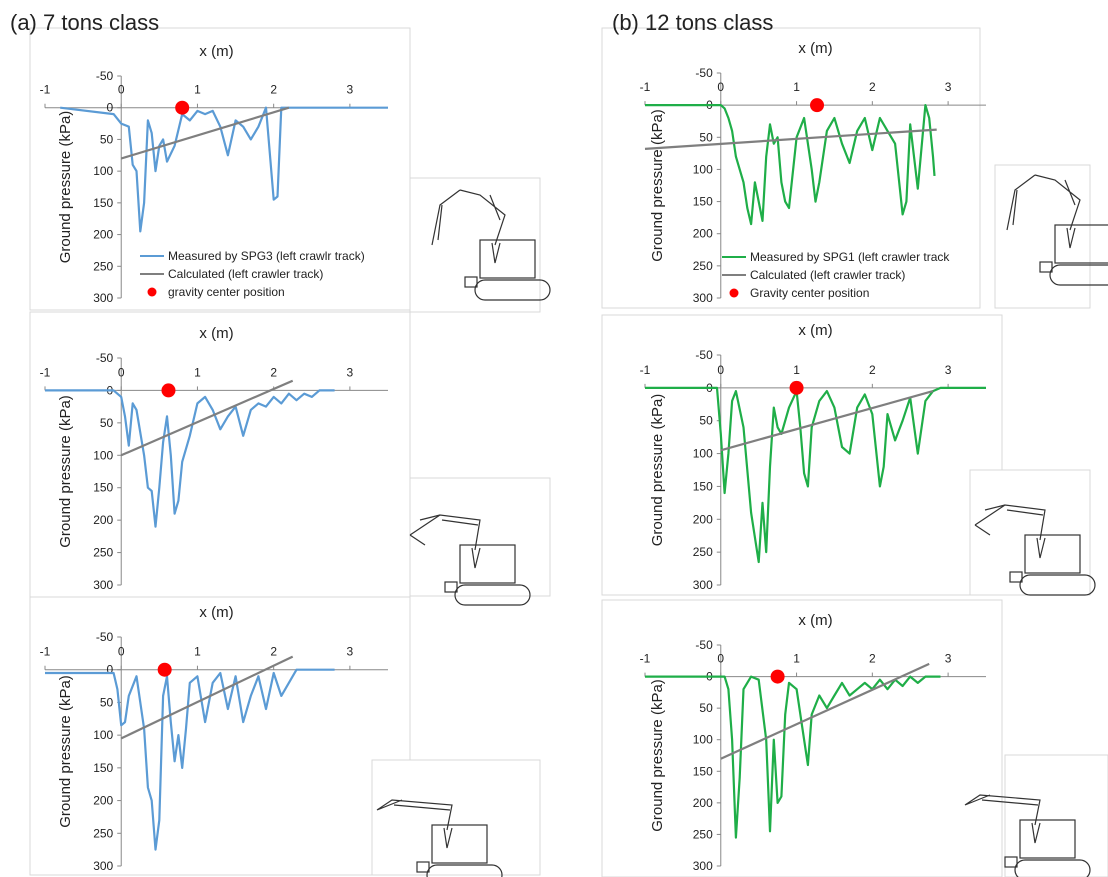  What do you see at coordinates (827, 275) in the screenshot?
I see `legend-label: Calculated (left crawler track)` at bounding box center [827, 275].